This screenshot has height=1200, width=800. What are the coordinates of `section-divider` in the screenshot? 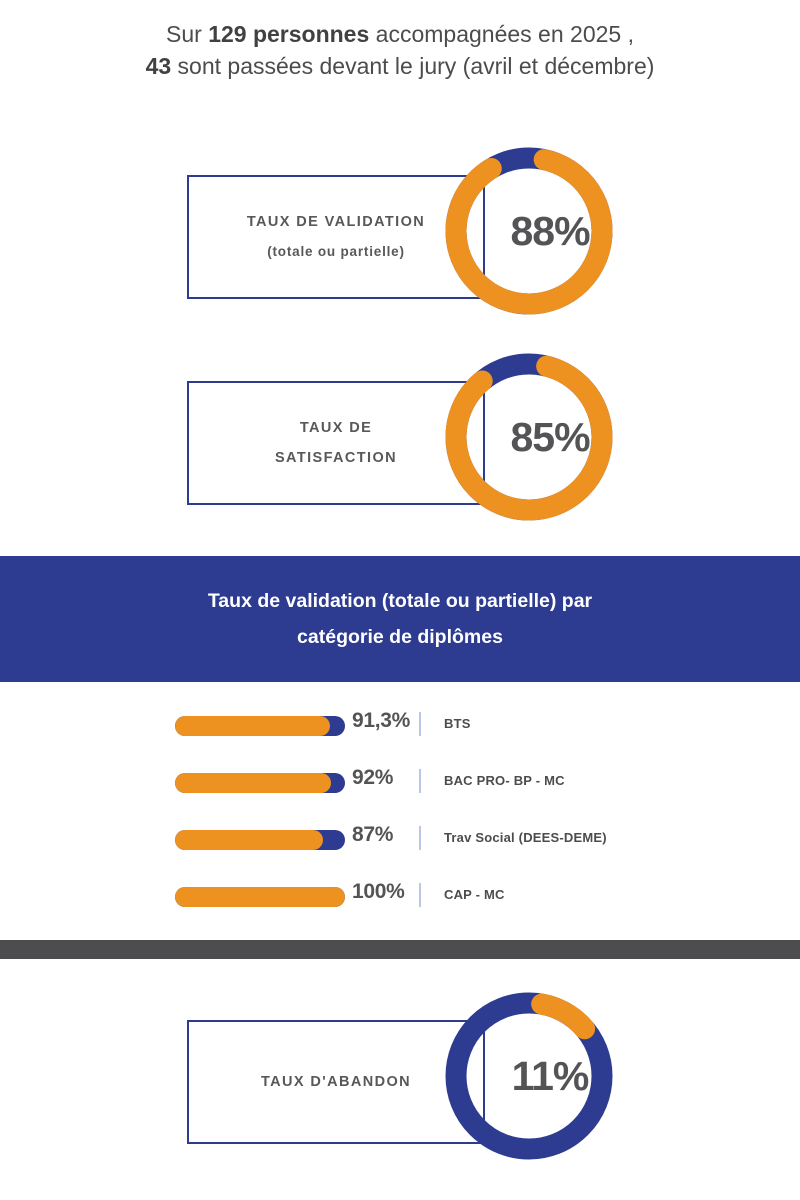 It's located at (400, 949).